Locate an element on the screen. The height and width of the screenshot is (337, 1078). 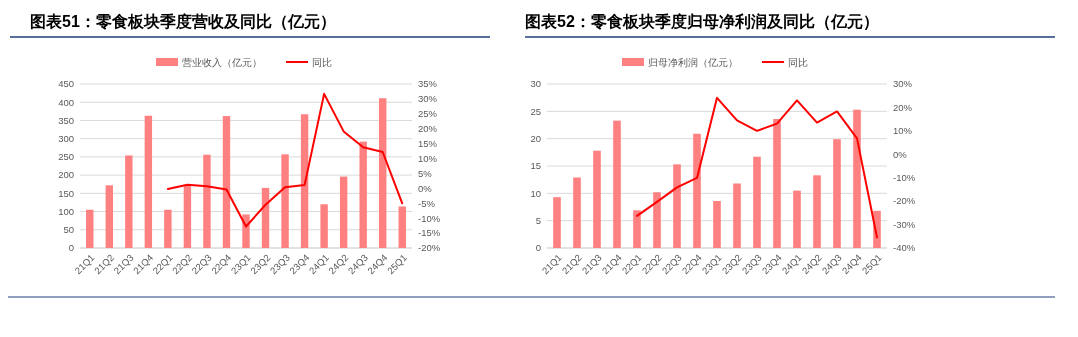
legend-label: 归母净利润（亿元） is located at coordinates (693, 62).